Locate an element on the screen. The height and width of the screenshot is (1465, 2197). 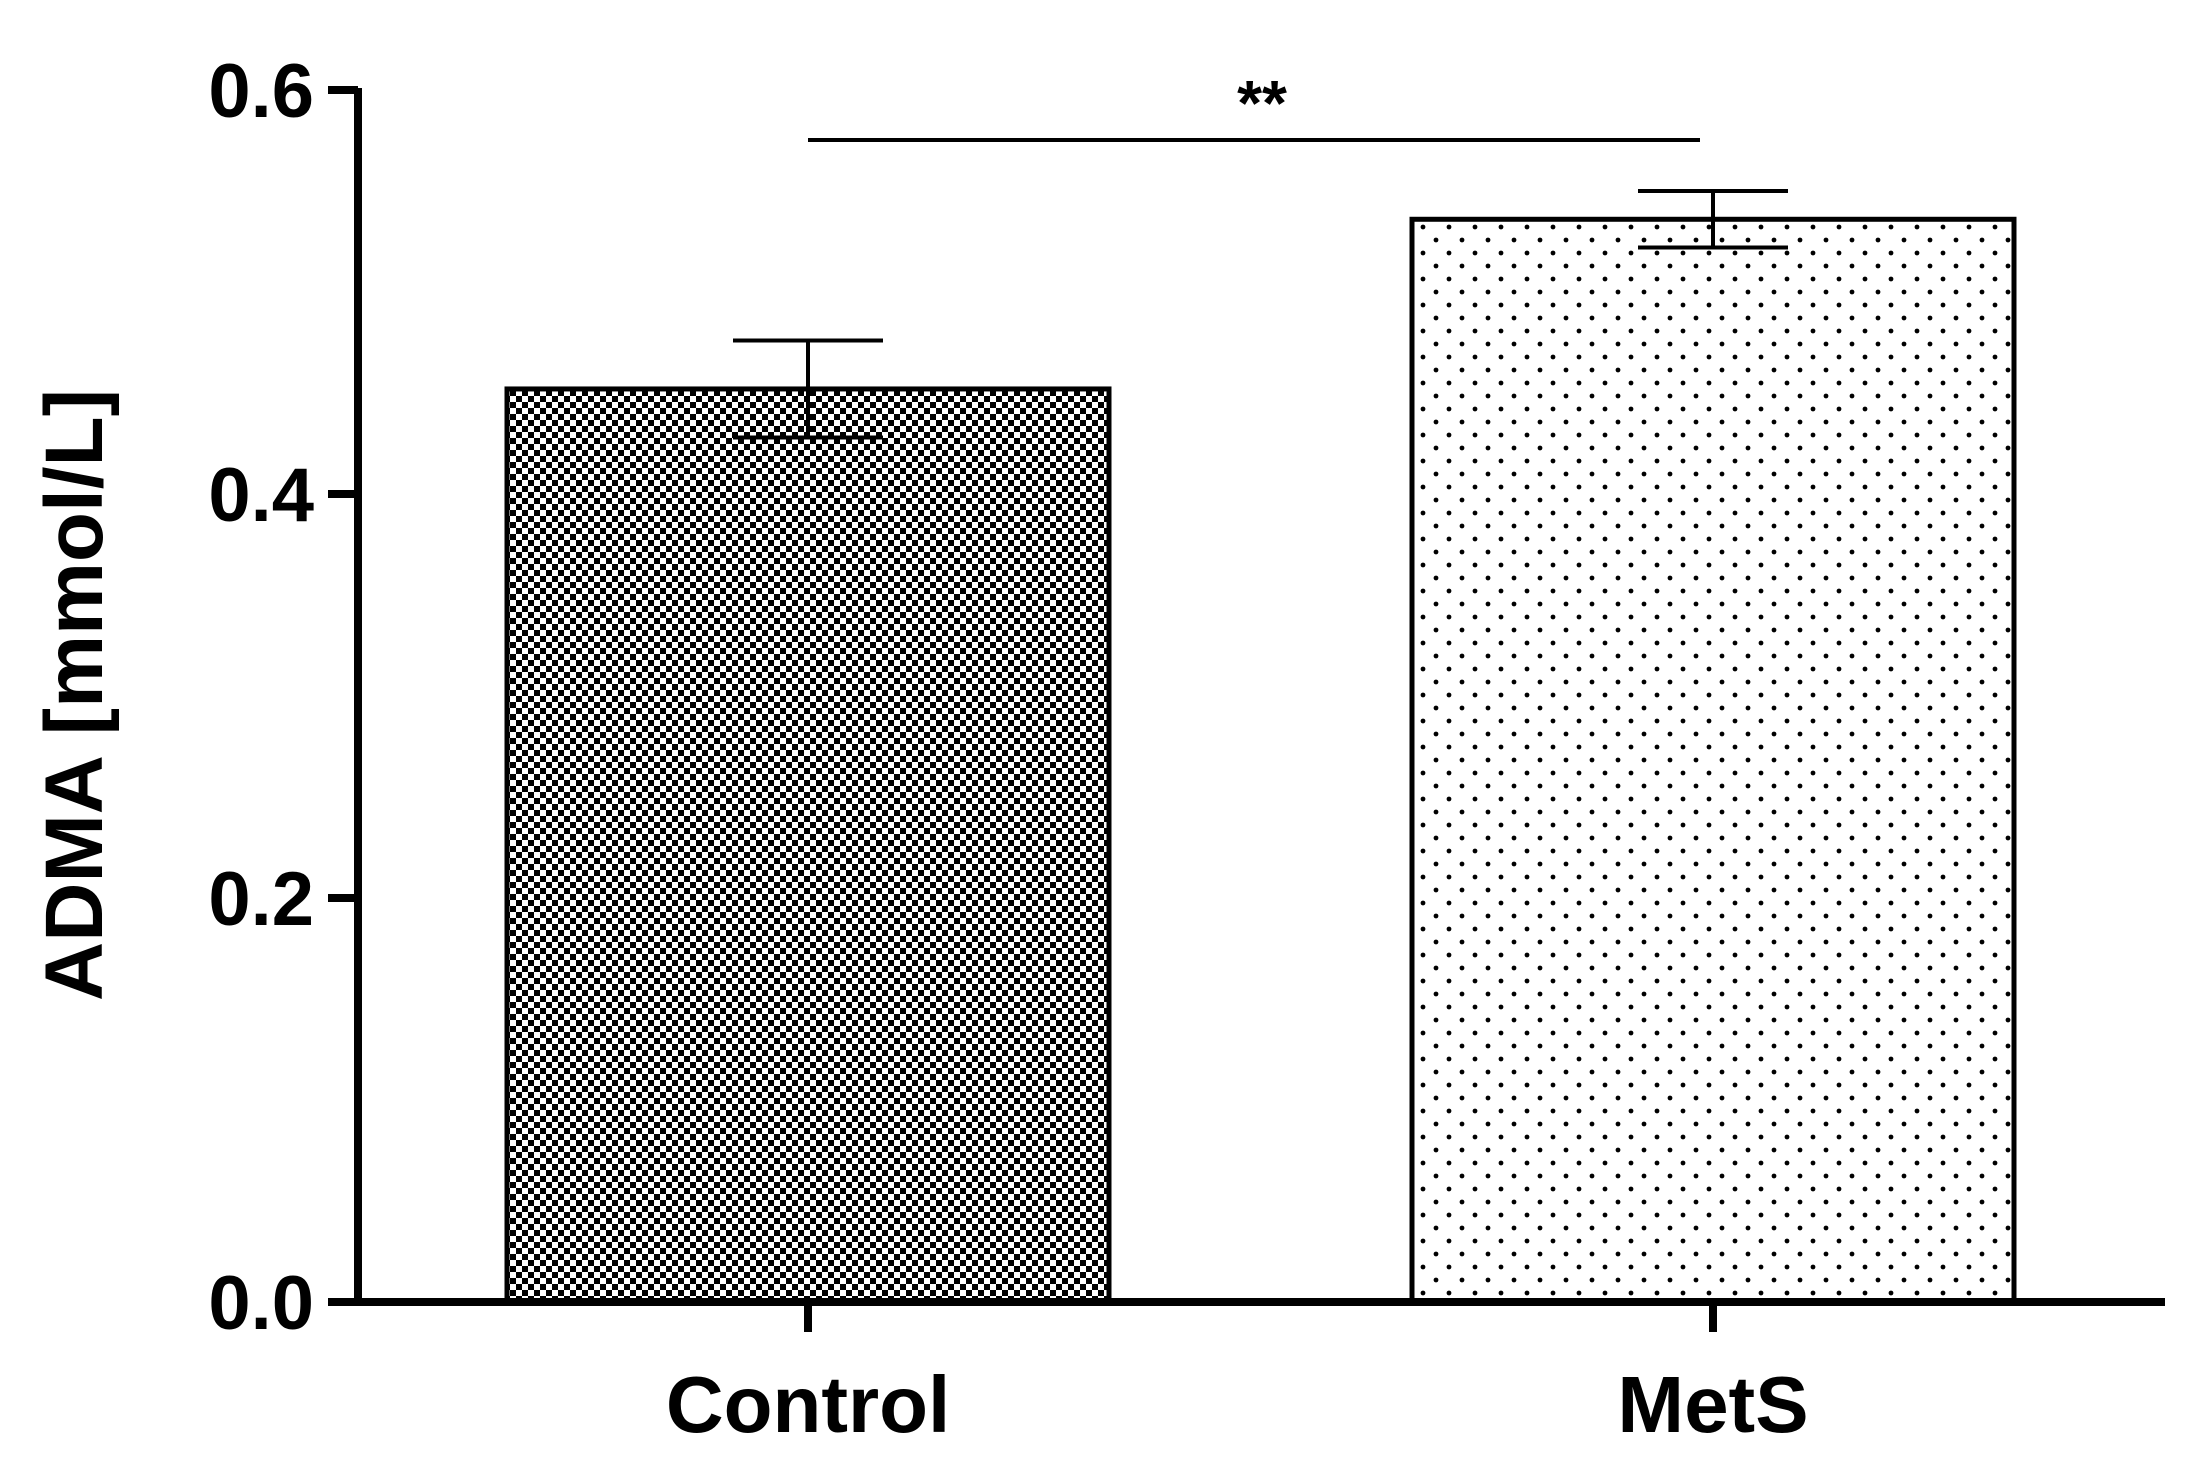
error-bar-control is located at coordinates (808, 389).